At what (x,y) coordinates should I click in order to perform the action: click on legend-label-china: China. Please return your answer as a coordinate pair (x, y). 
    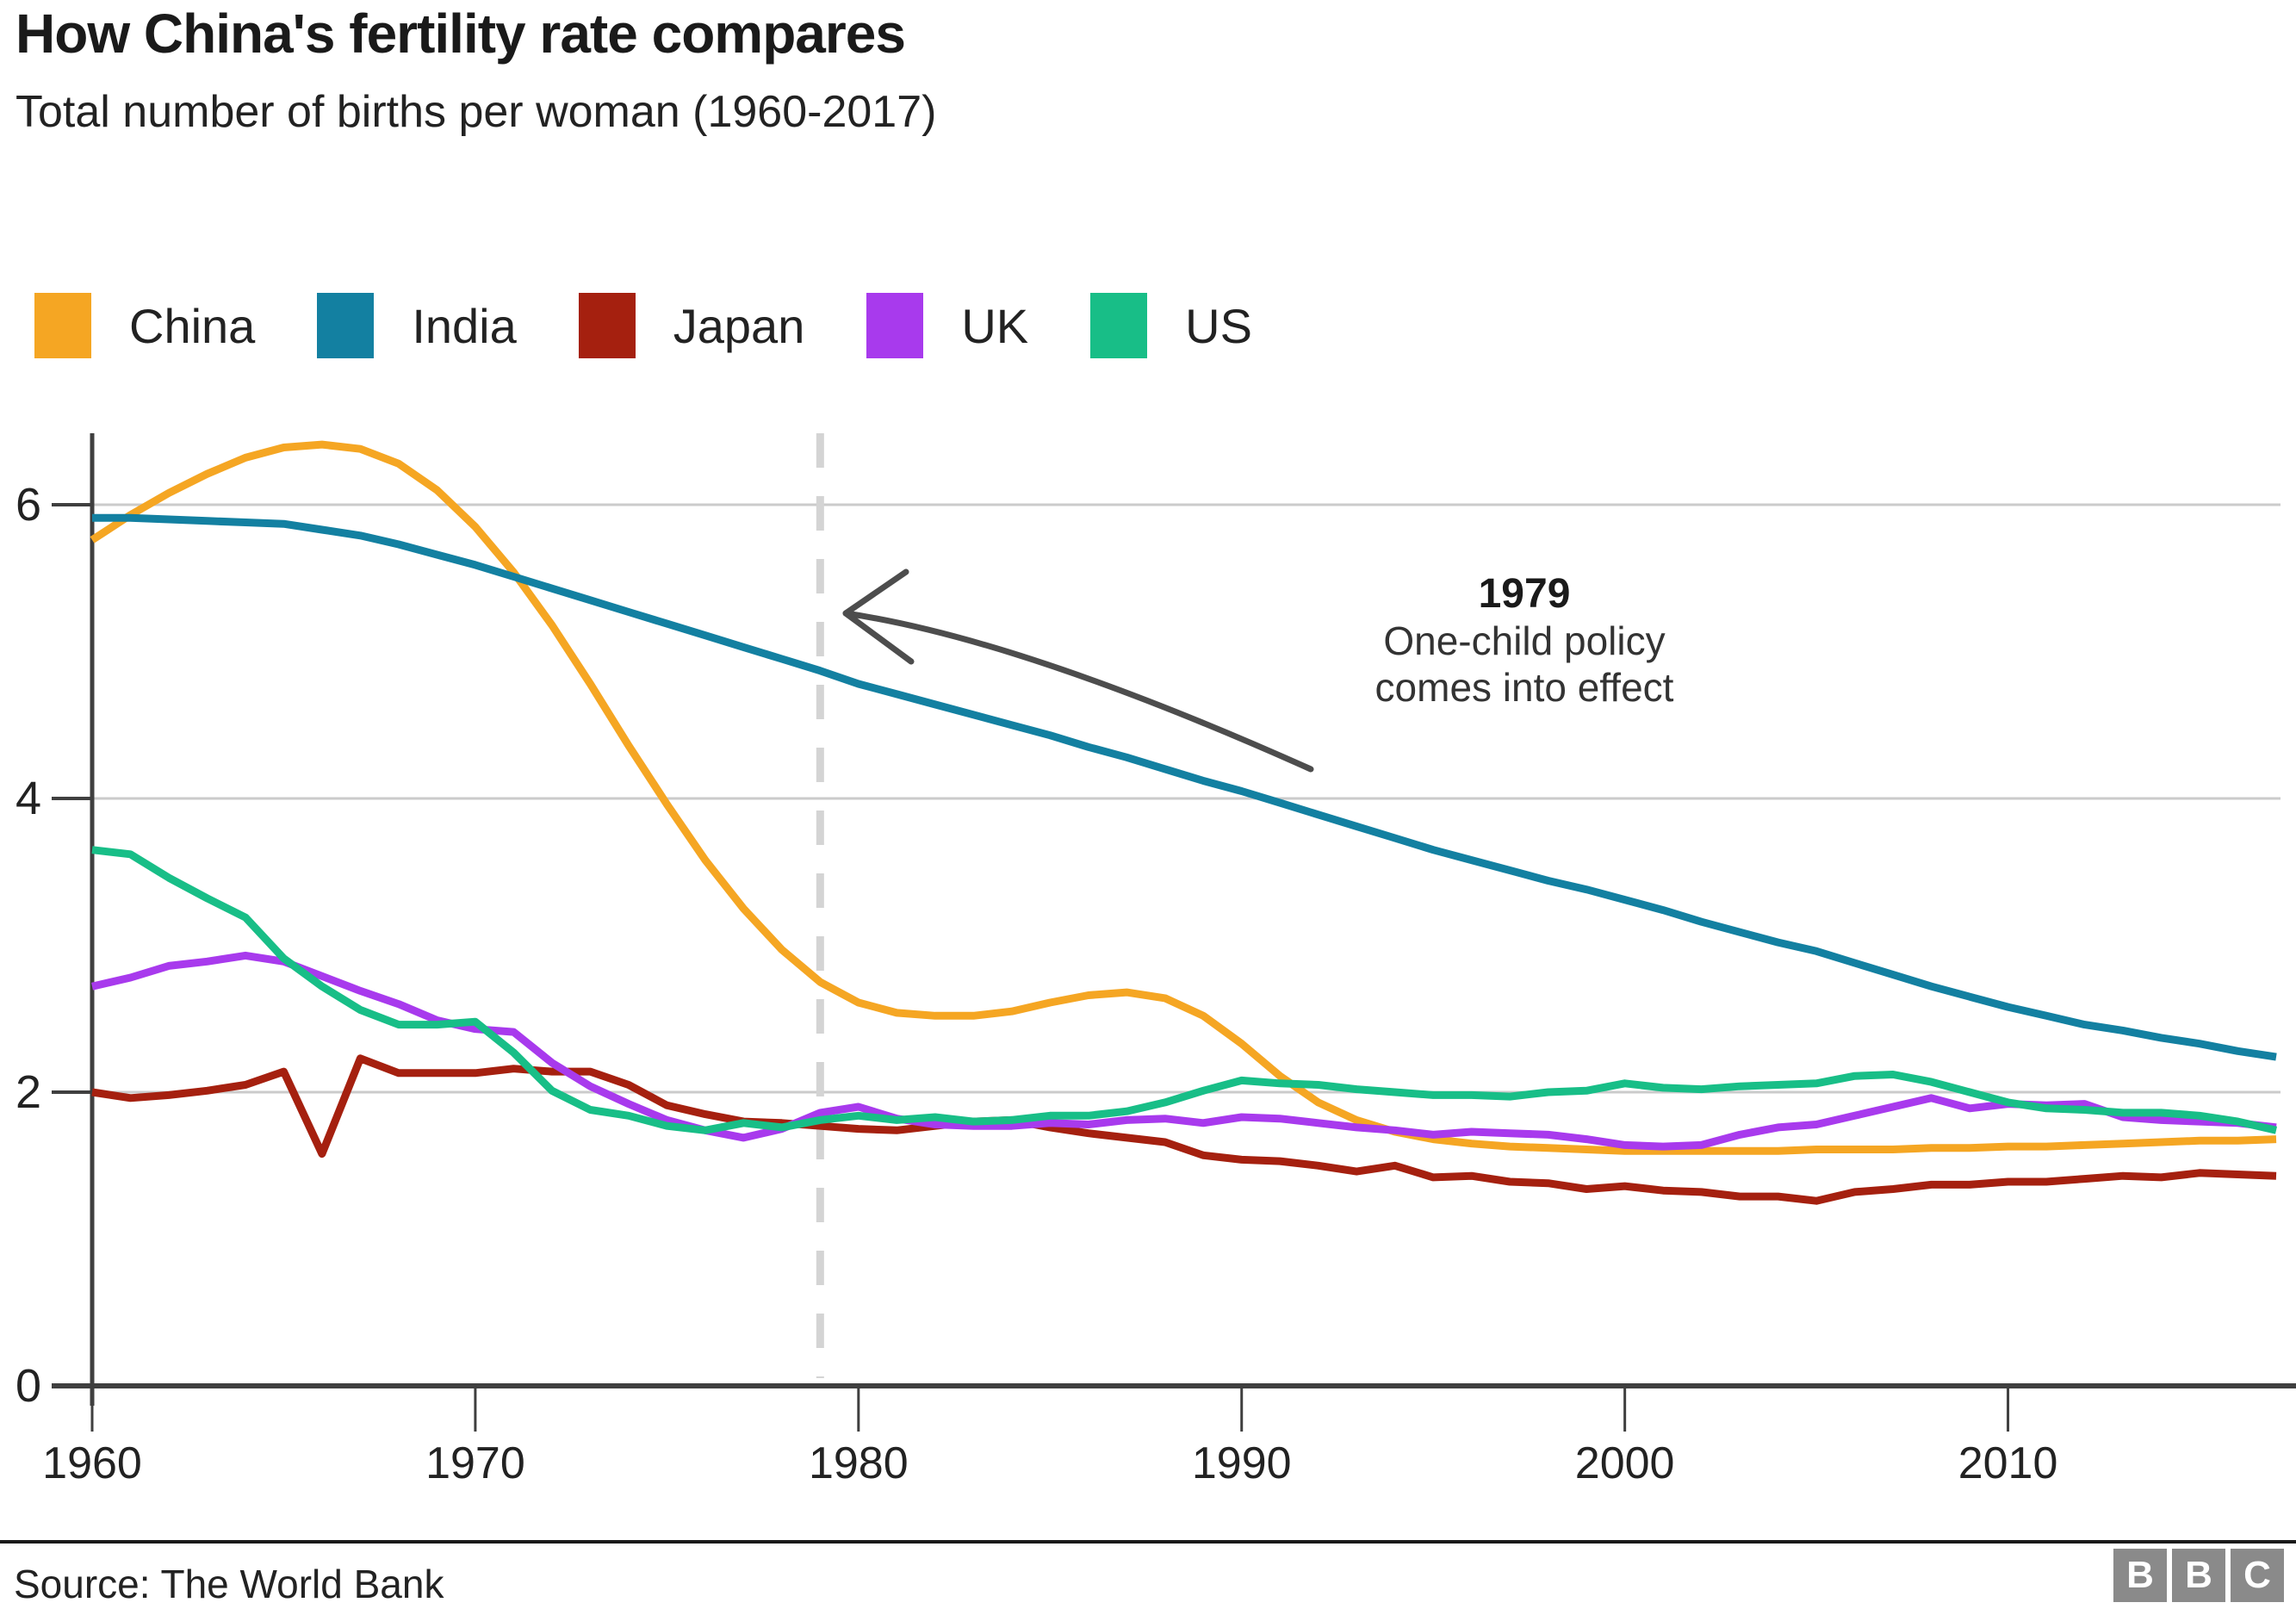
    Looking at the image, I should click on (192, 325).